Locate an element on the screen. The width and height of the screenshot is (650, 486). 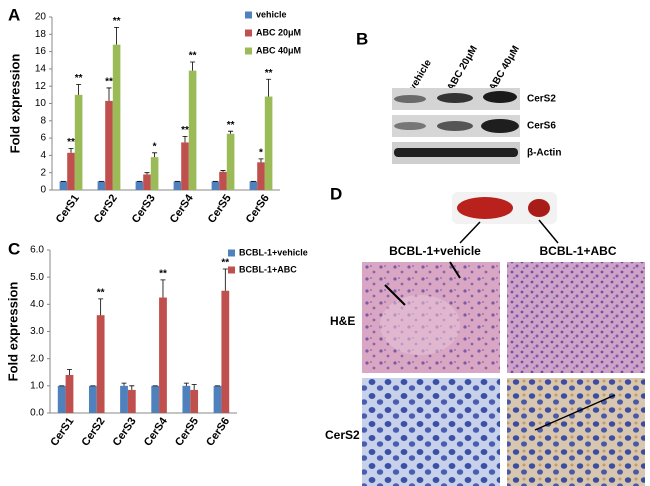
blot-row-label: CerS2 is located at coordinates (541, 99).